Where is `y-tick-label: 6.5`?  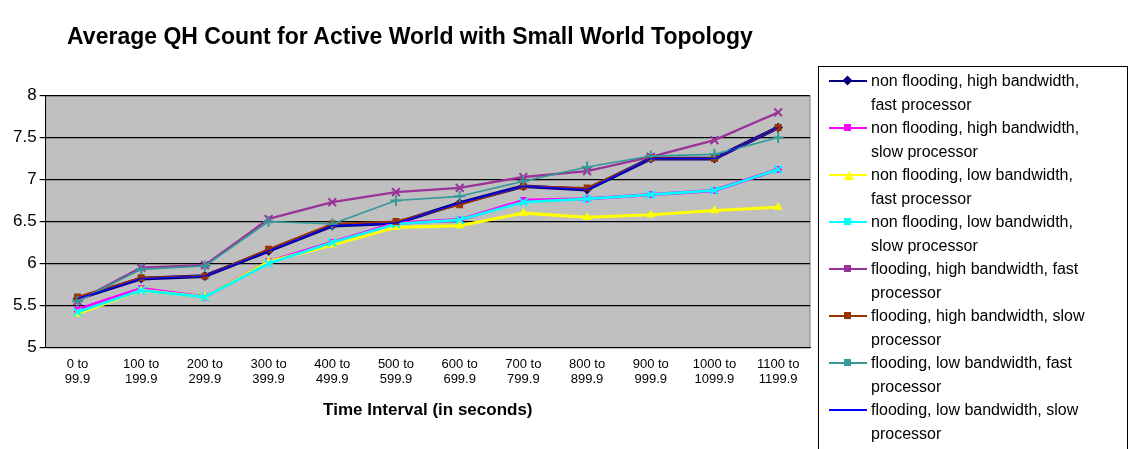
y-tick-label: 6.5 is located at coordinates (24, 221).